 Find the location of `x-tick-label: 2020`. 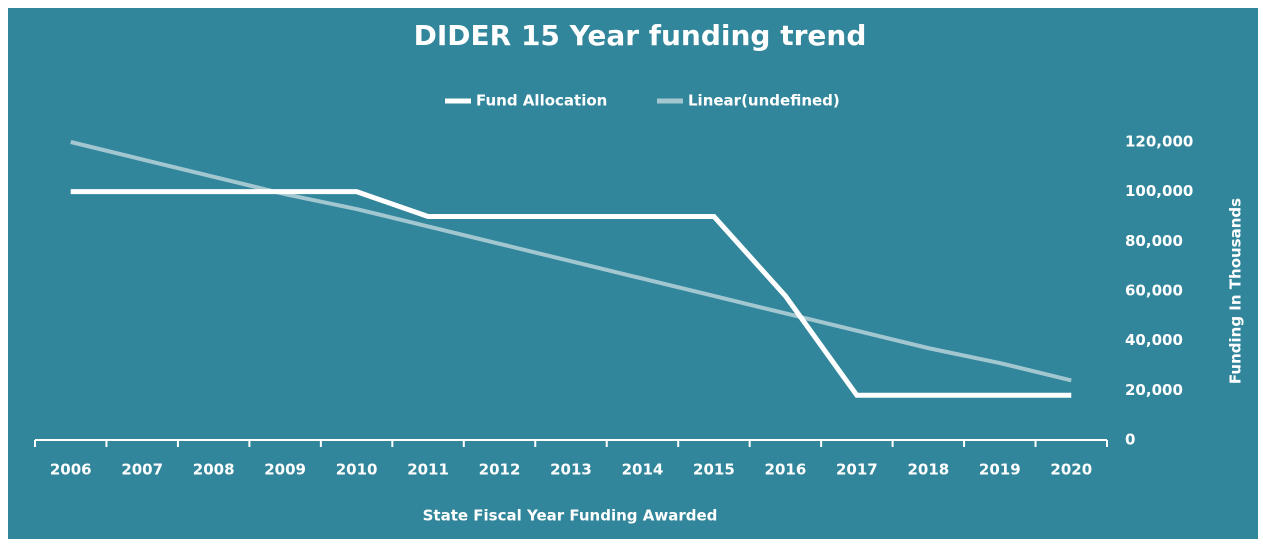

x-tick-label: 2020 is located at coordinates (1071, 470).